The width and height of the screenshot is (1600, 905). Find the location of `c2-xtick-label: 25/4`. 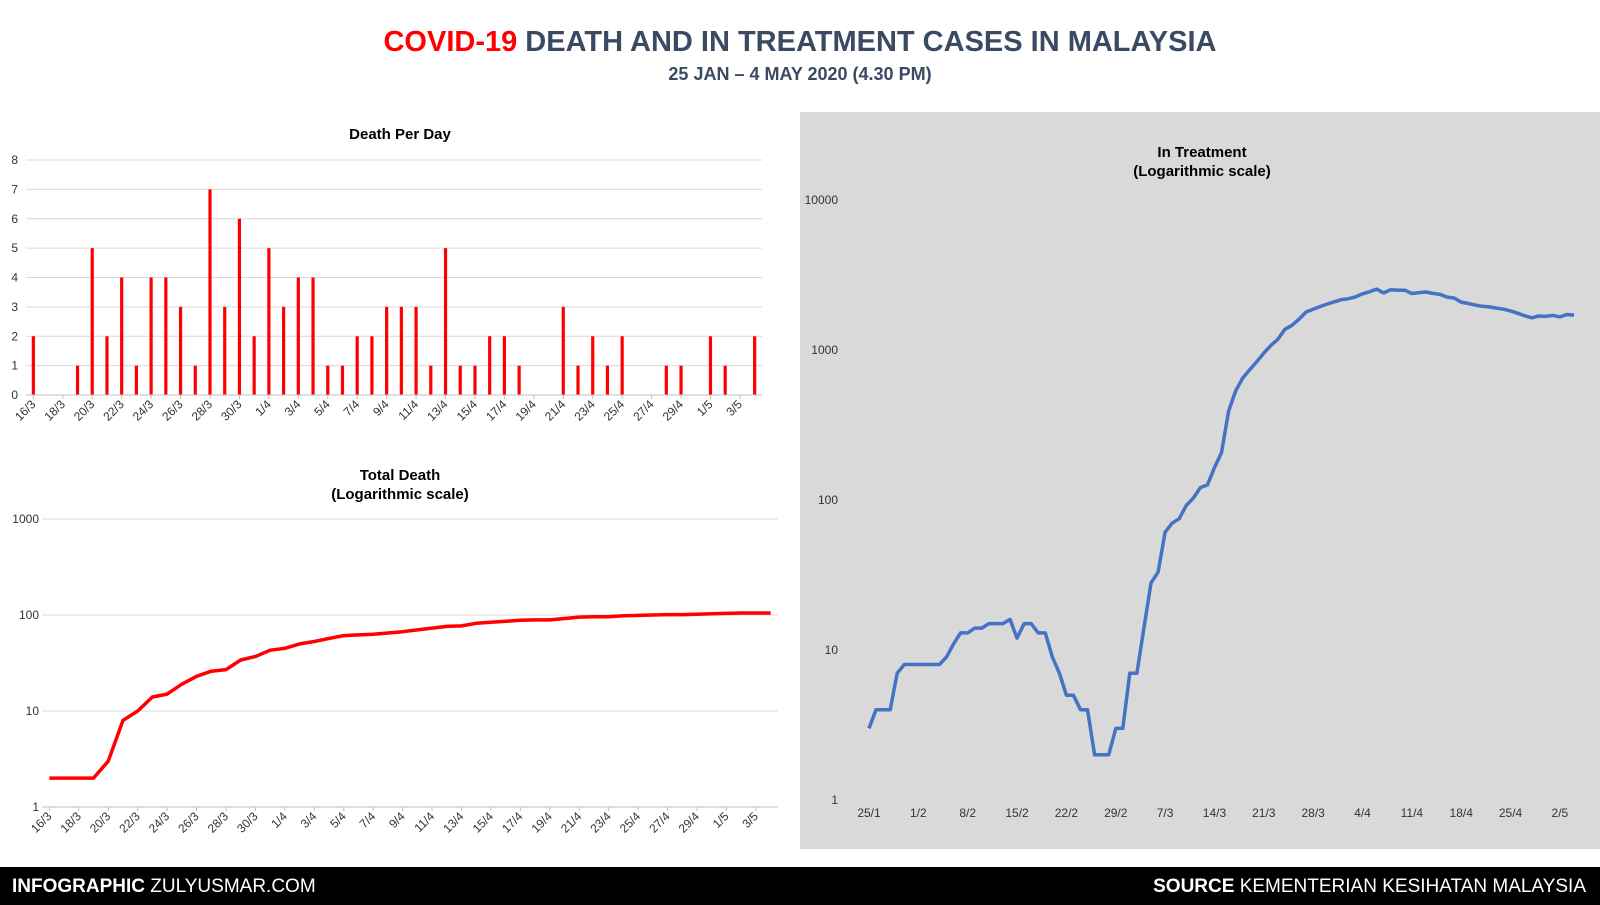

c2-xtick-label: 25/4 is located at coordinates (630, 822).